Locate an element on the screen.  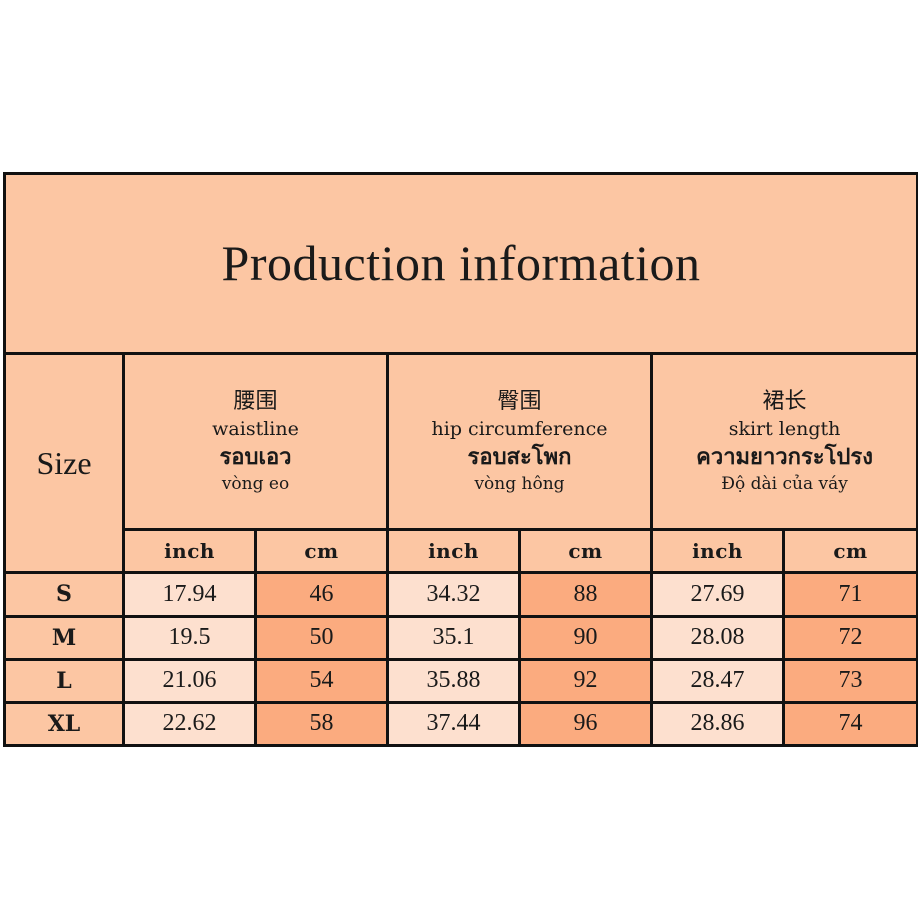
hip-inch-unit: inch is located at coordinates (453, 551).